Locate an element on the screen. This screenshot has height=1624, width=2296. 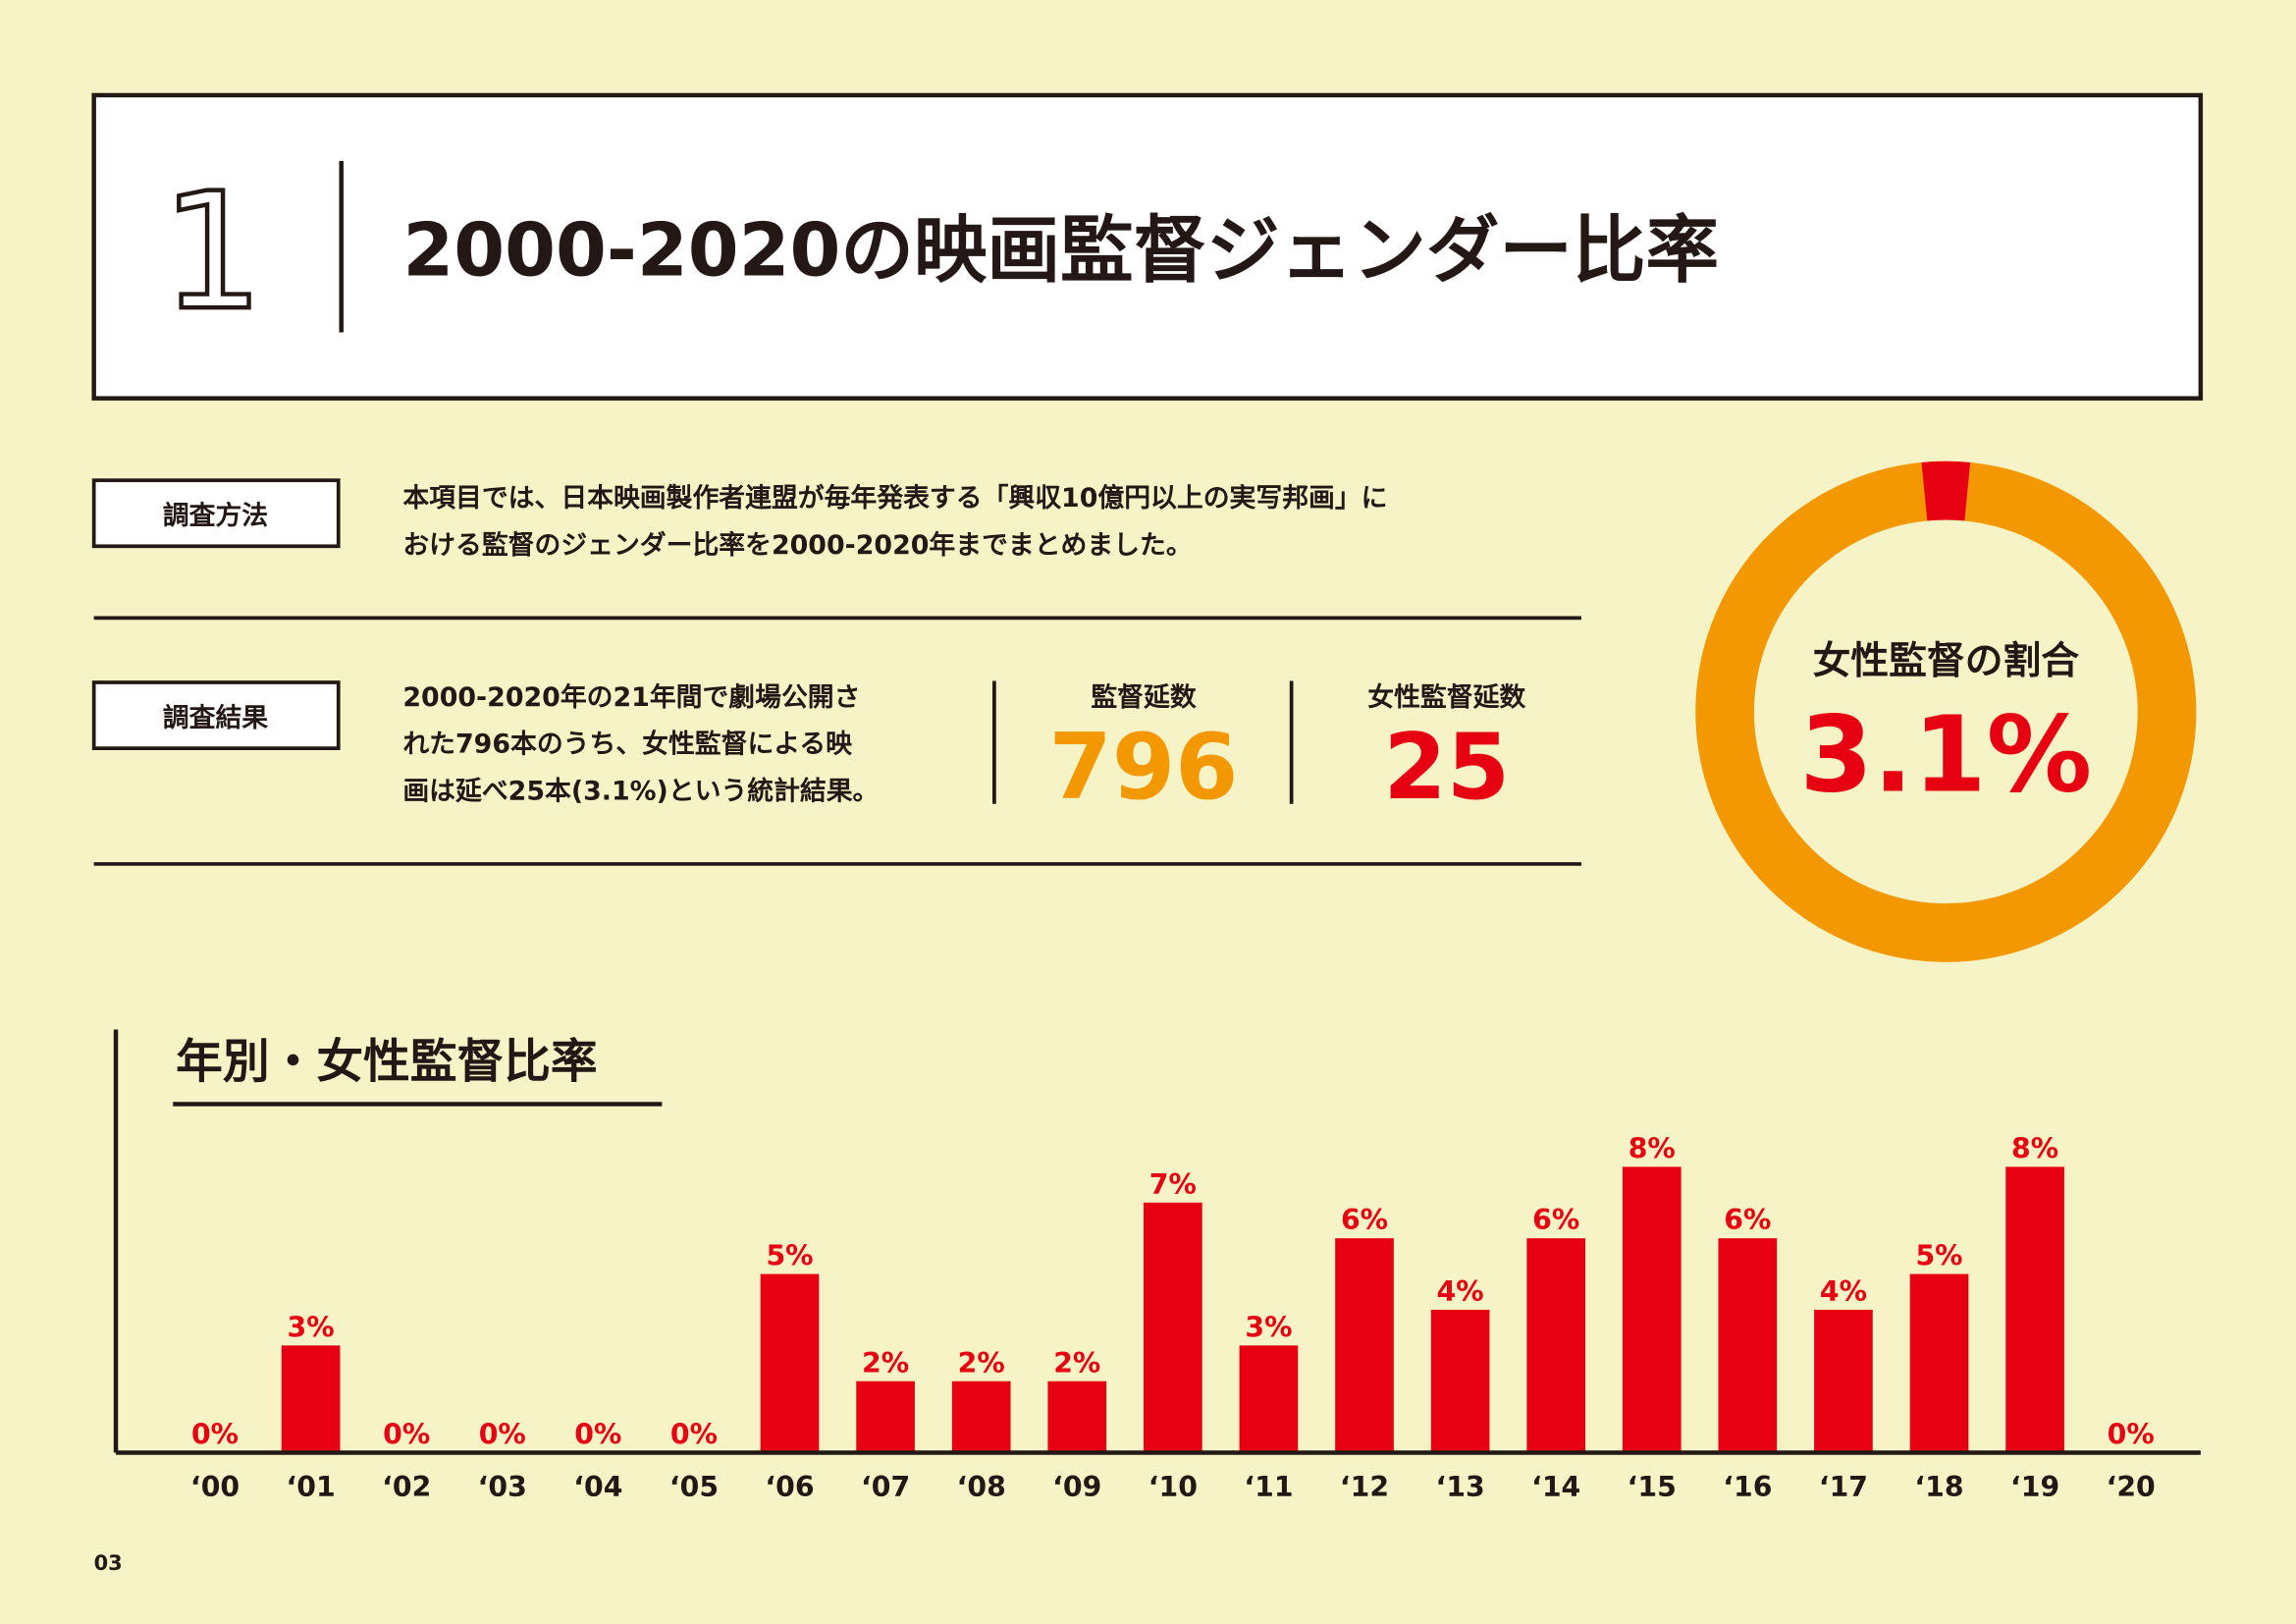
page-number: 03 is located at coordinates (109, 1563).